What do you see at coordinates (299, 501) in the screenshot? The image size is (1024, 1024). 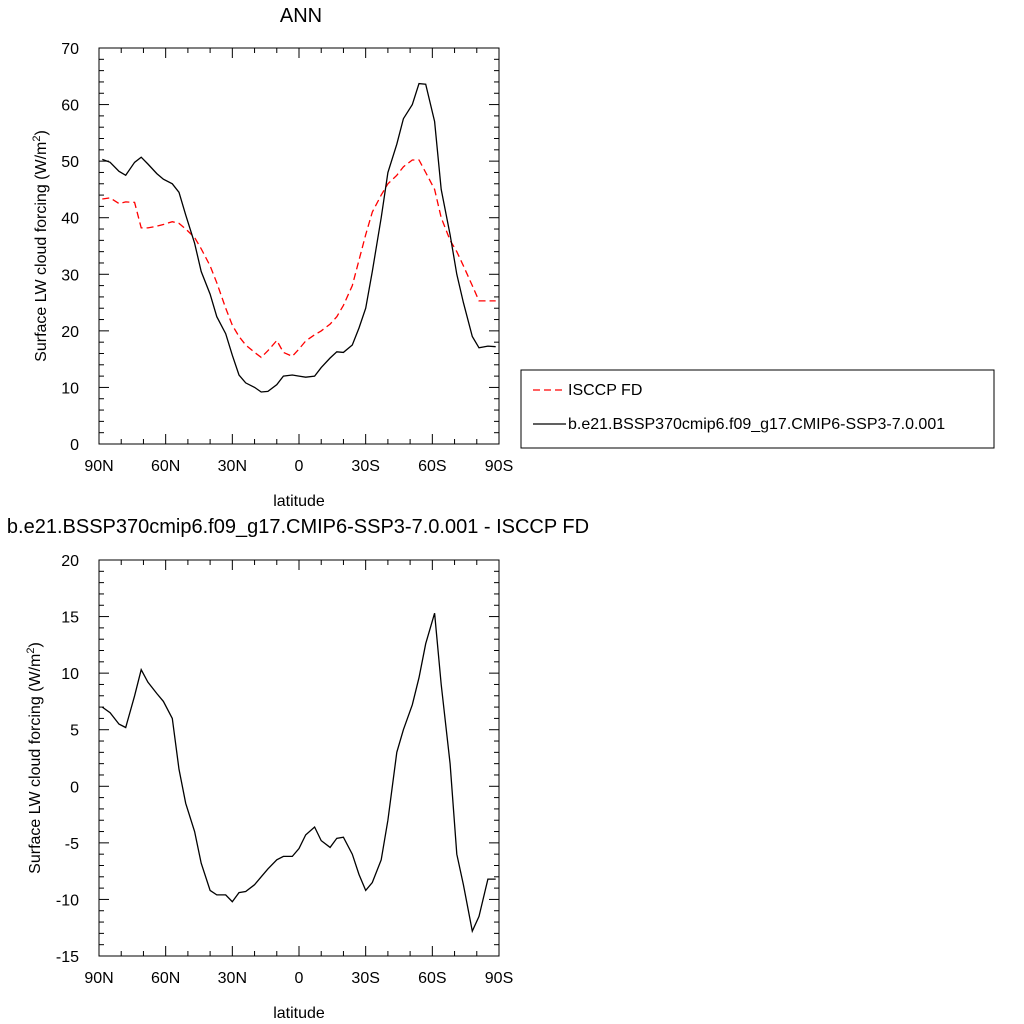 I see `top-x-axis-label: latitude` at bounding box center [299, 501].